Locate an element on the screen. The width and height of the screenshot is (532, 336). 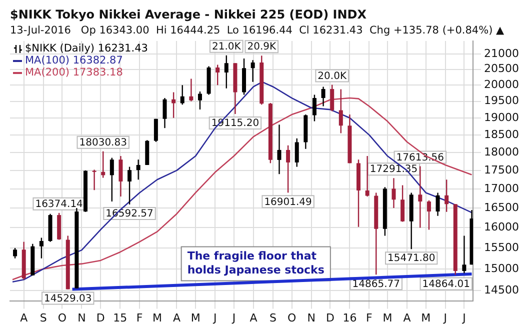
y-tick-label: 14500 is located at coordinates (502, 289).